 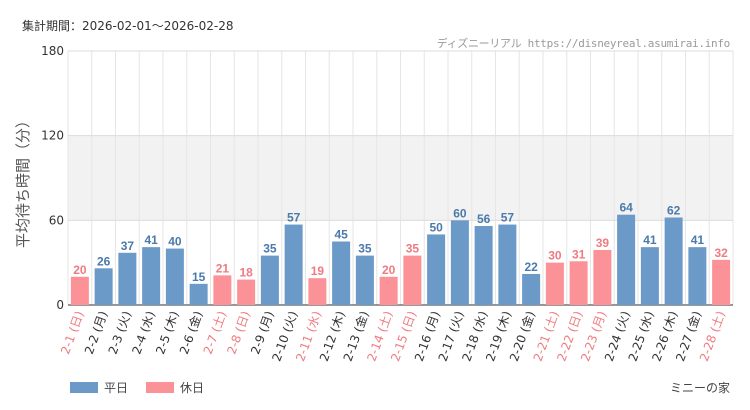 I want to click on y-tick-label: 120, so click(x=52, y=136).